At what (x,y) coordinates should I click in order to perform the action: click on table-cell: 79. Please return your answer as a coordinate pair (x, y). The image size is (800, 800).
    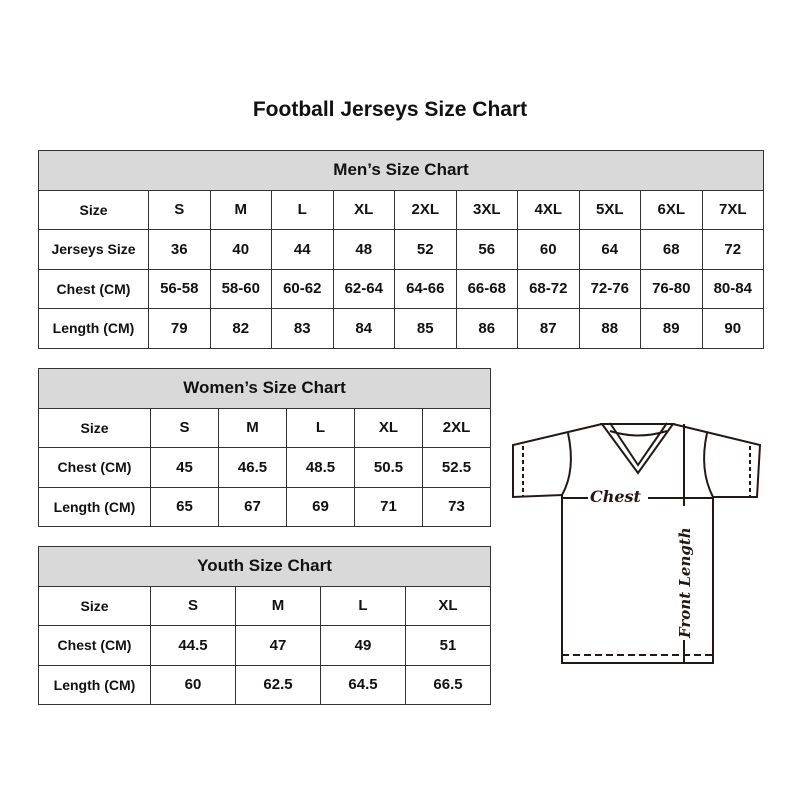
    Looking at the image, I should click on (179, 328).